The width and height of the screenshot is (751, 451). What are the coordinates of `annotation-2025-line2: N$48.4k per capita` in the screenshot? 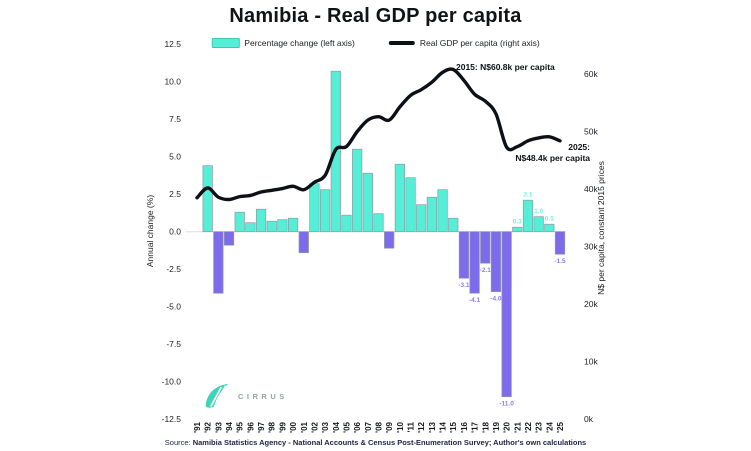 It's located at (552, 157).